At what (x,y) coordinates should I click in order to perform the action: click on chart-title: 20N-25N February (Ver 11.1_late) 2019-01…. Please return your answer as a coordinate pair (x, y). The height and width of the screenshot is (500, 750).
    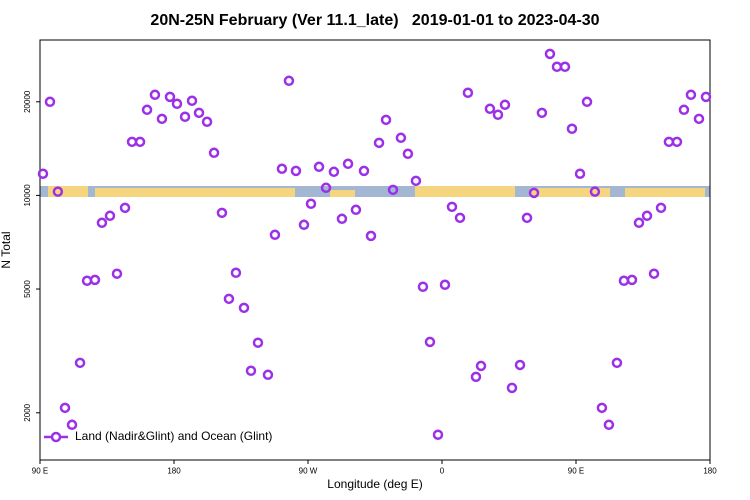
    Looking at the image, I should click on (374, 20).